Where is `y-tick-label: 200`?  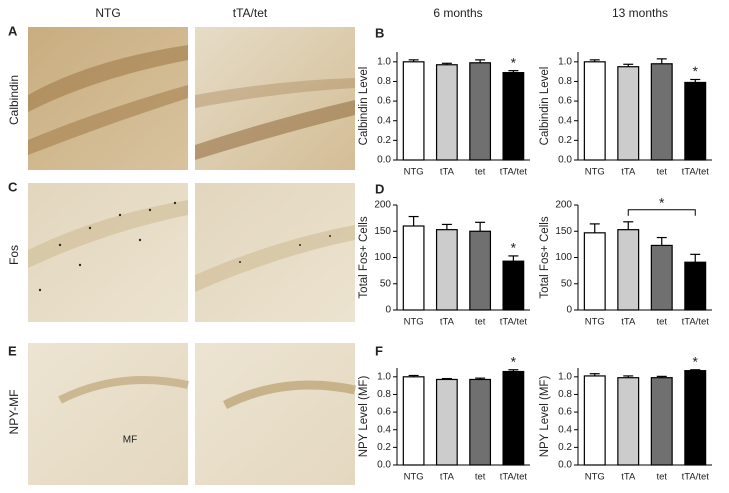
y-tick-label: 200 is located at coordinates (563, 205).